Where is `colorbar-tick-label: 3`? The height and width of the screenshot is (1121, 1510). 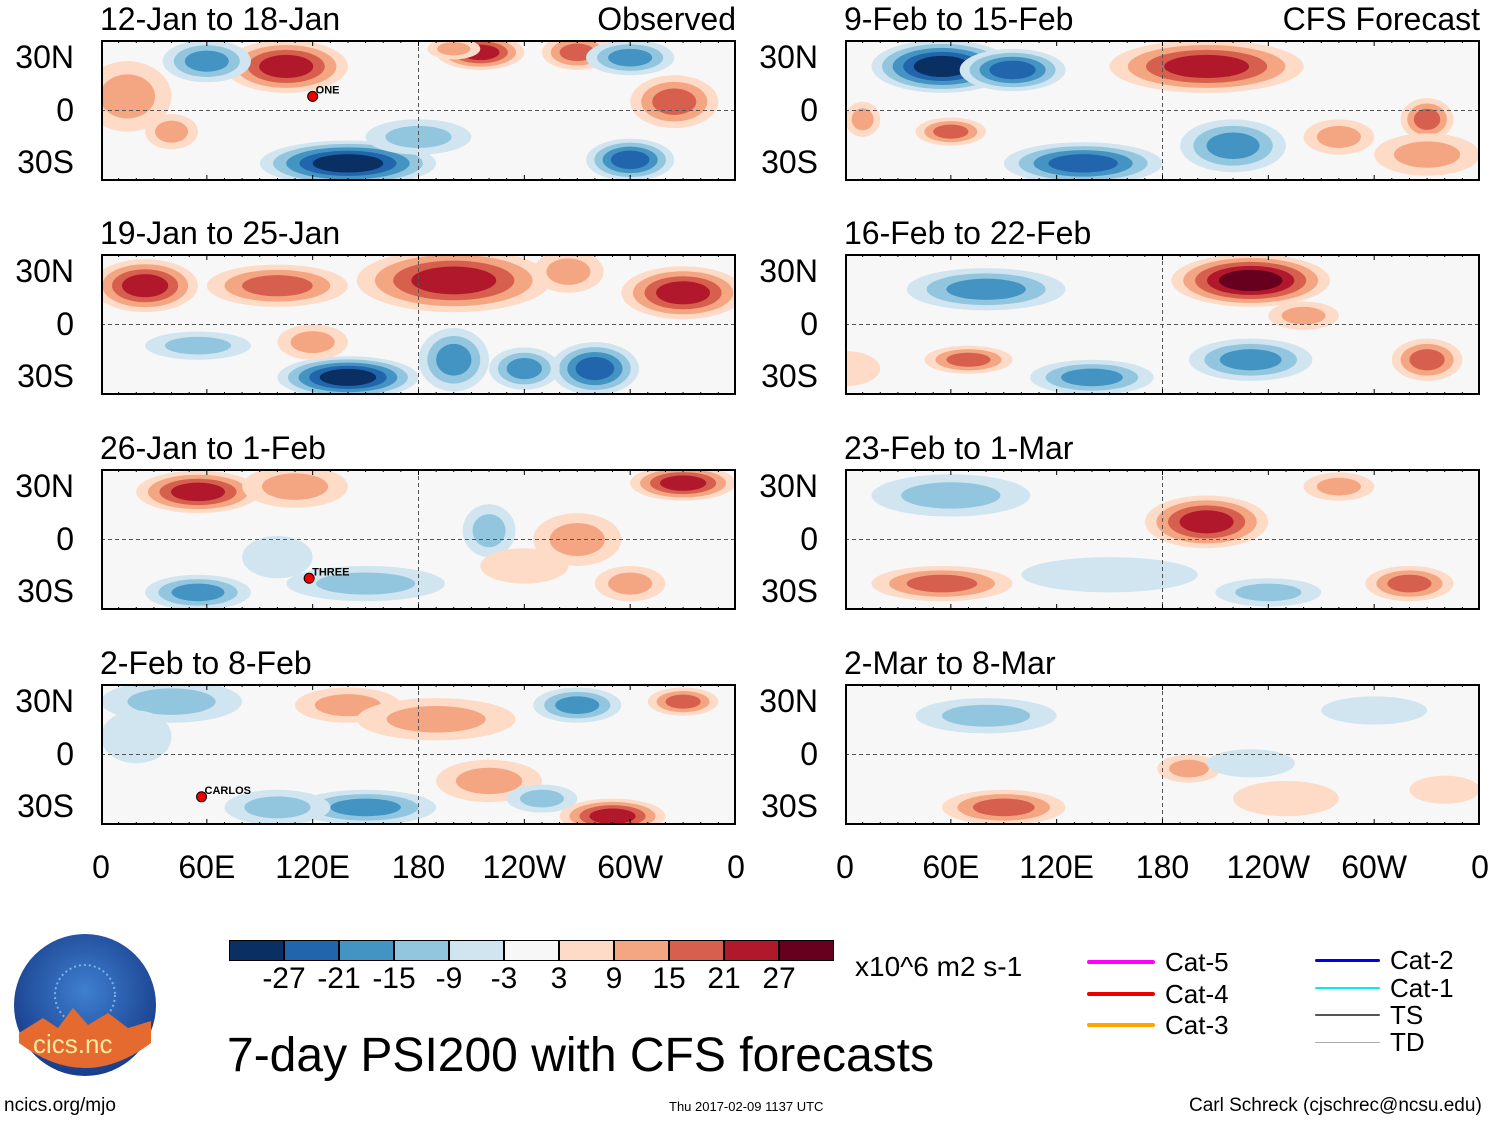
colorbar-tick-label: 3 is located at coordinates (559, 978).